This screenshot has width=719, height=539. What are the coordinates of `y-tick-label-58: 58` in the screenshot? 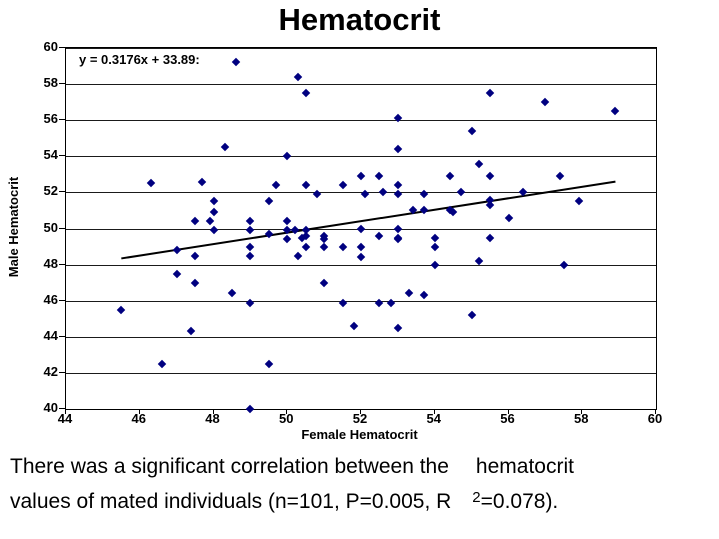 It's located at (50, 83).